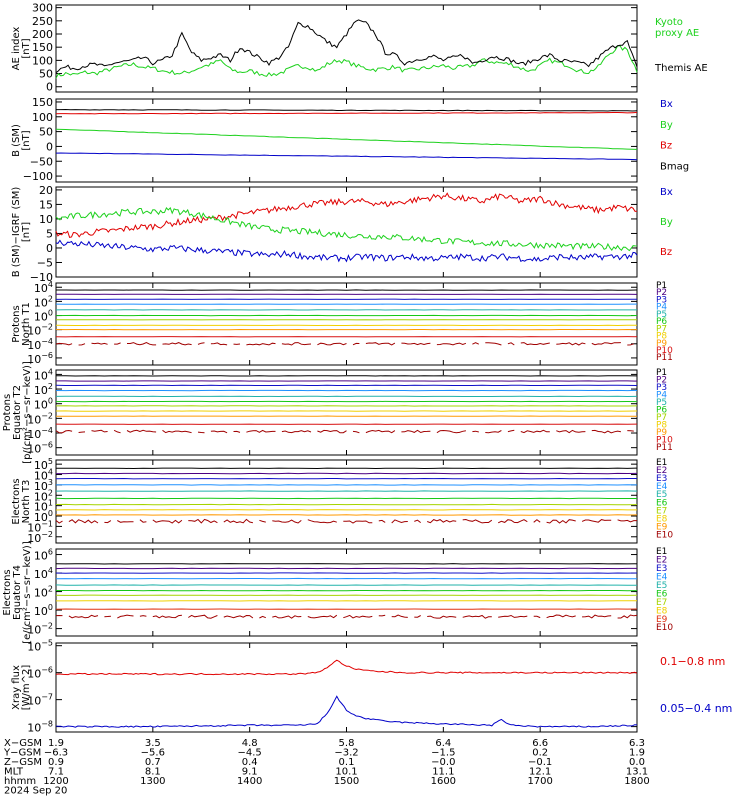 Image resolution: width=750 pixels, height=800 pixels. Describe the element at coordinates (662, 594) in the screenshot. I see `legend-item: E6` at that location.